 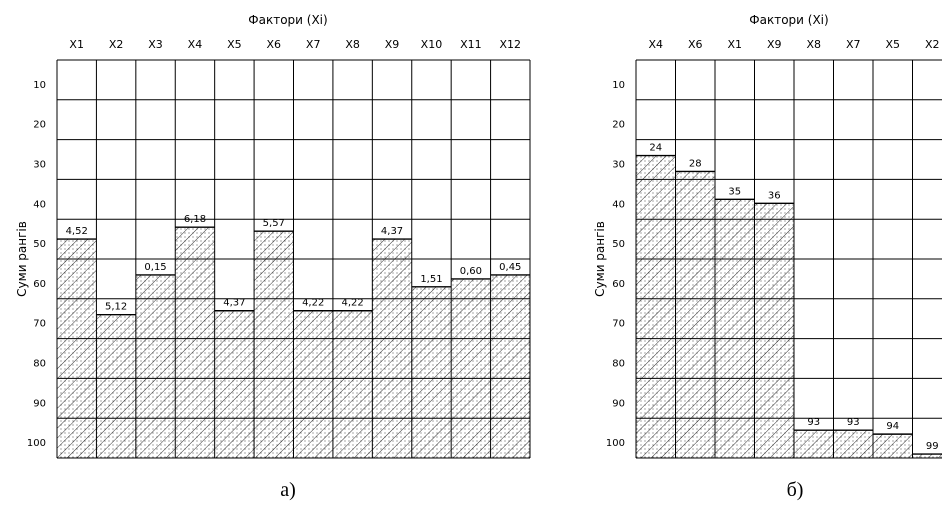 I want to click on data-label: 5,12, so click(x=116, y=307).